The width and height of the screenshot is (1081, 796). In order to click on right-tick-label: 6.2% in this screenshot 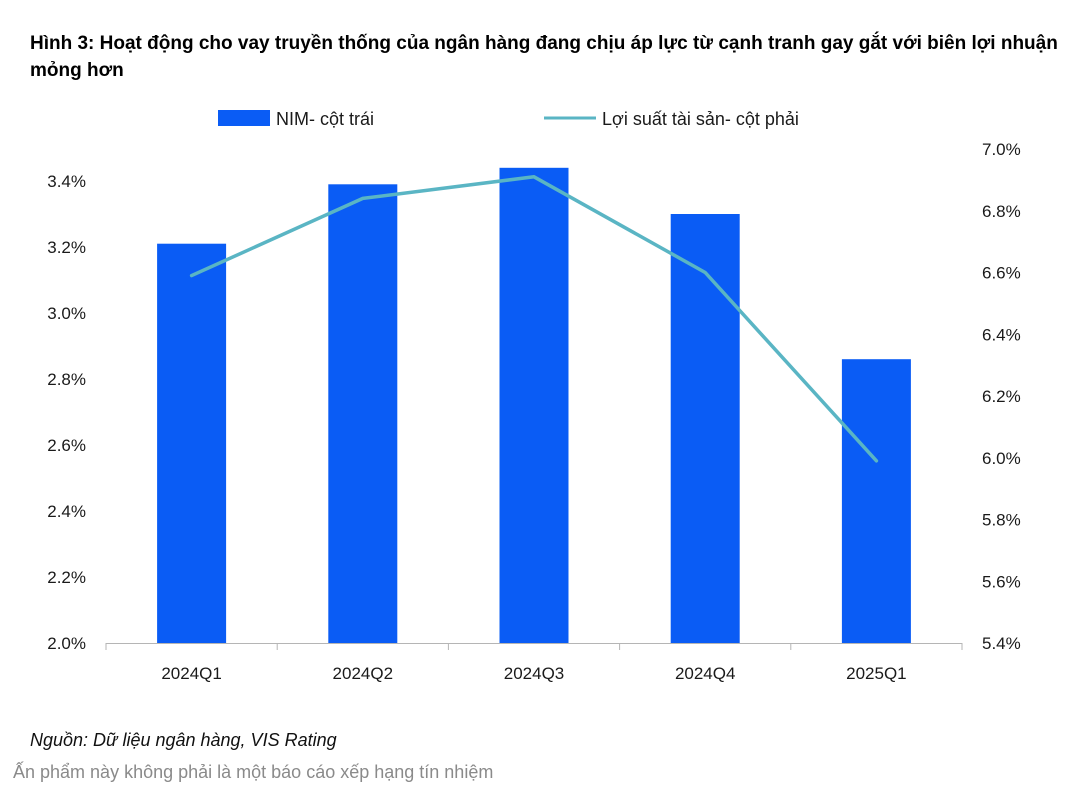, I will do `click(1001, 396)`.